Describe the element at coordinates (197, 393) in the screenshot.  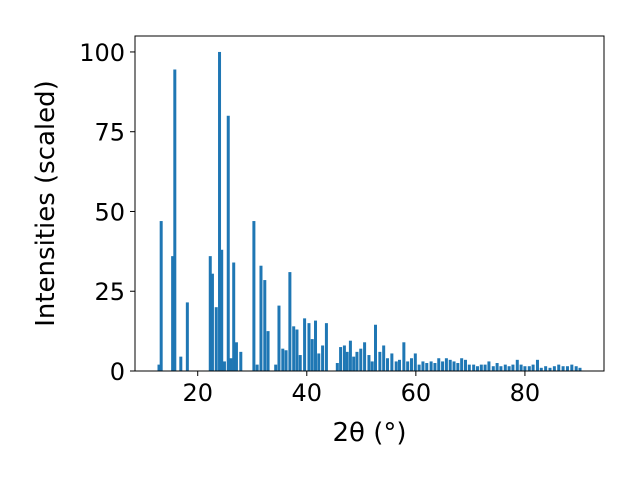
I see `x-tick-label: 20` at that location.